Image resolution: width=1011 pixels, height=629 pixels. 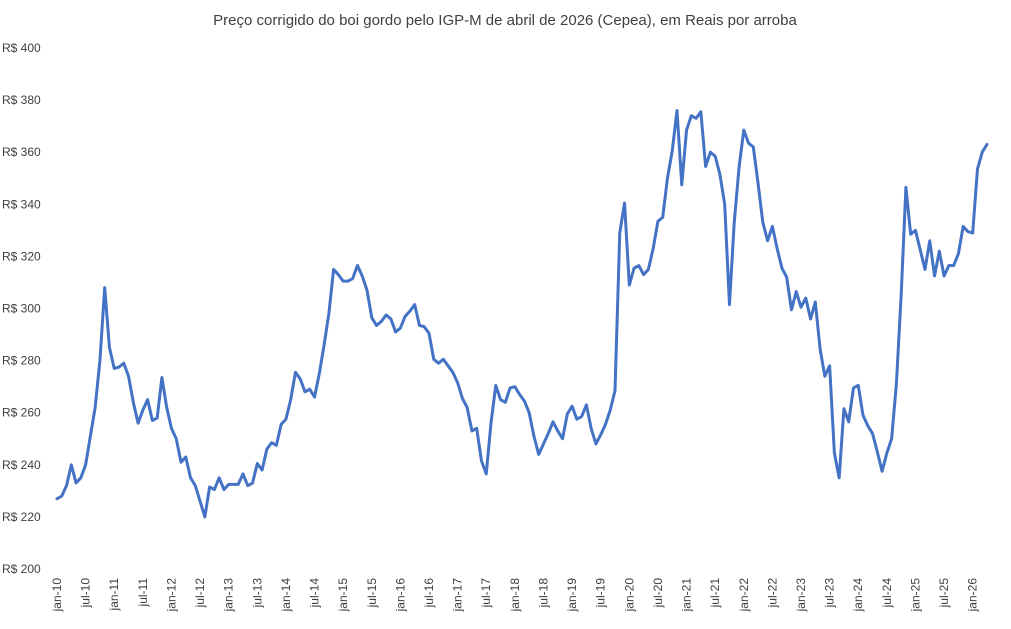 I want to click on y-tick-label: R$ 300, so click(x=21, y=309).